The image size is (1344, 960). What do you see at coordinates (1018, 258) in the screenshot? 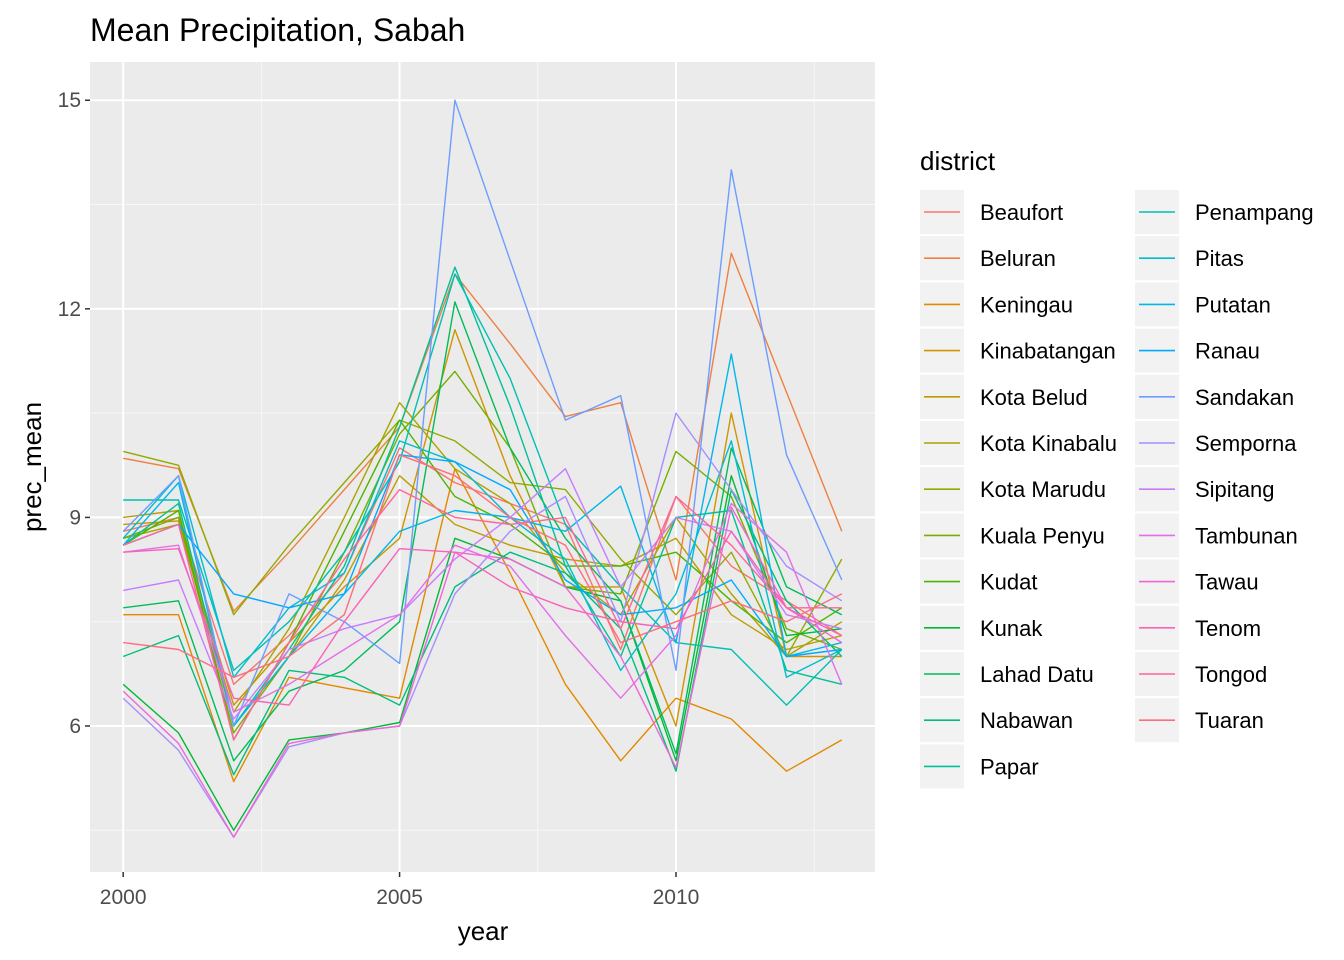
I see `legend-label: Beluran` at bounding box center [1018, 258].